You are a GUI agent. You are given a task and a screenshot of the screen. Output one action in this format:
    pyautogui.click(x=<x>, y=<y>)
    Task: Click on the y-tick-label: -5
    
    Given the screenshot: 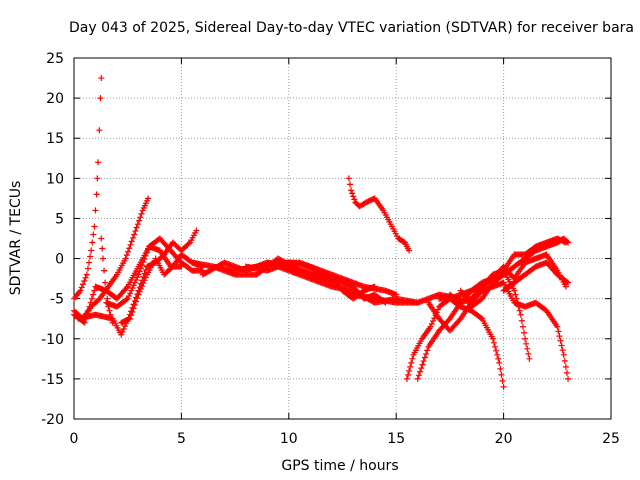 What is the action you would take?
    pyautogui.click(x=57, y=300)
    